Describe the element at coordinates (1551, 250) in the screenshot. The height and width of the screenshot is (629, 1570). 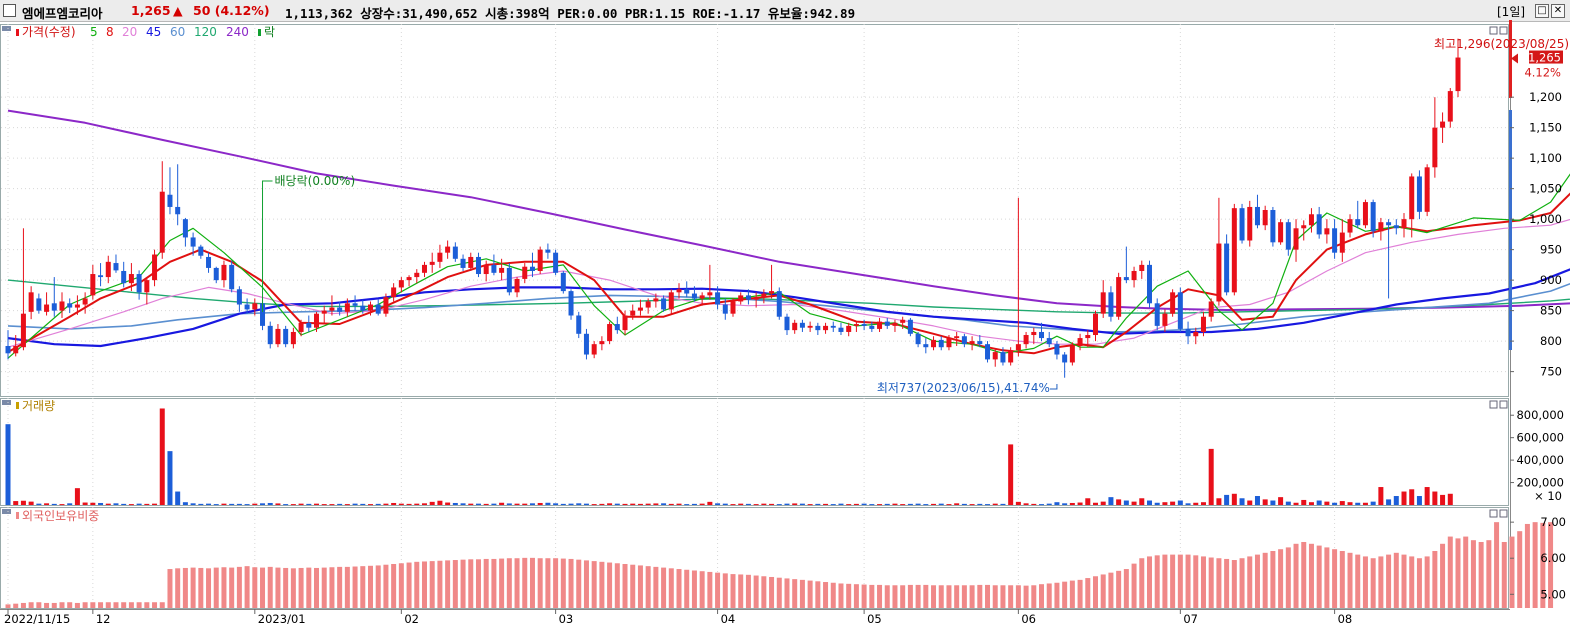
I see `y-tick-label: 950` at that location.